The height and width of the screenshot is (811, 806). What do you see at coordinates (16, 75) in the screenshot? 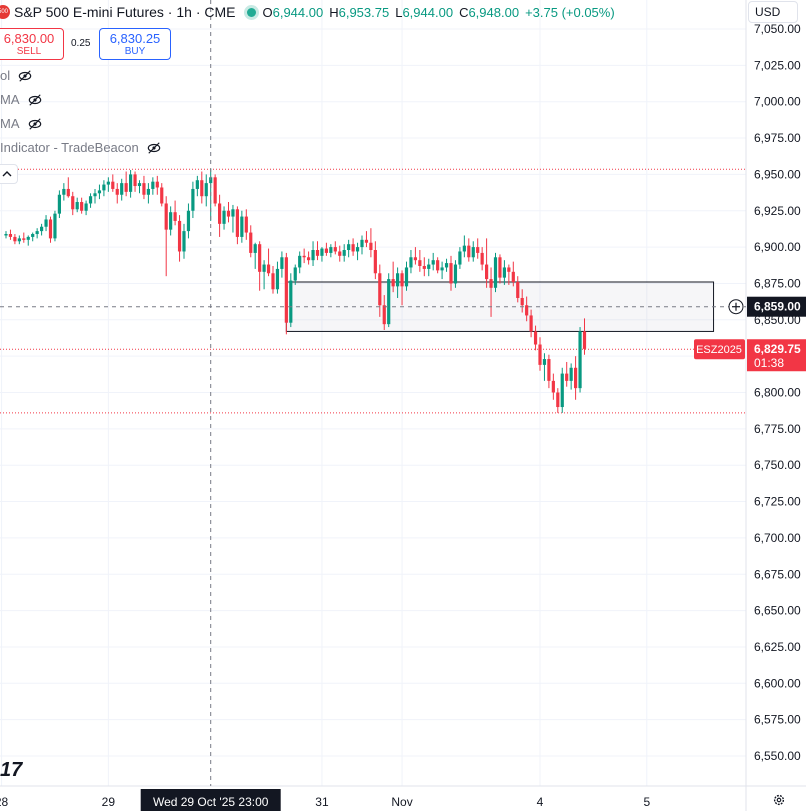
I see `indicator-volume: ol` at bounding box center [16, 75].